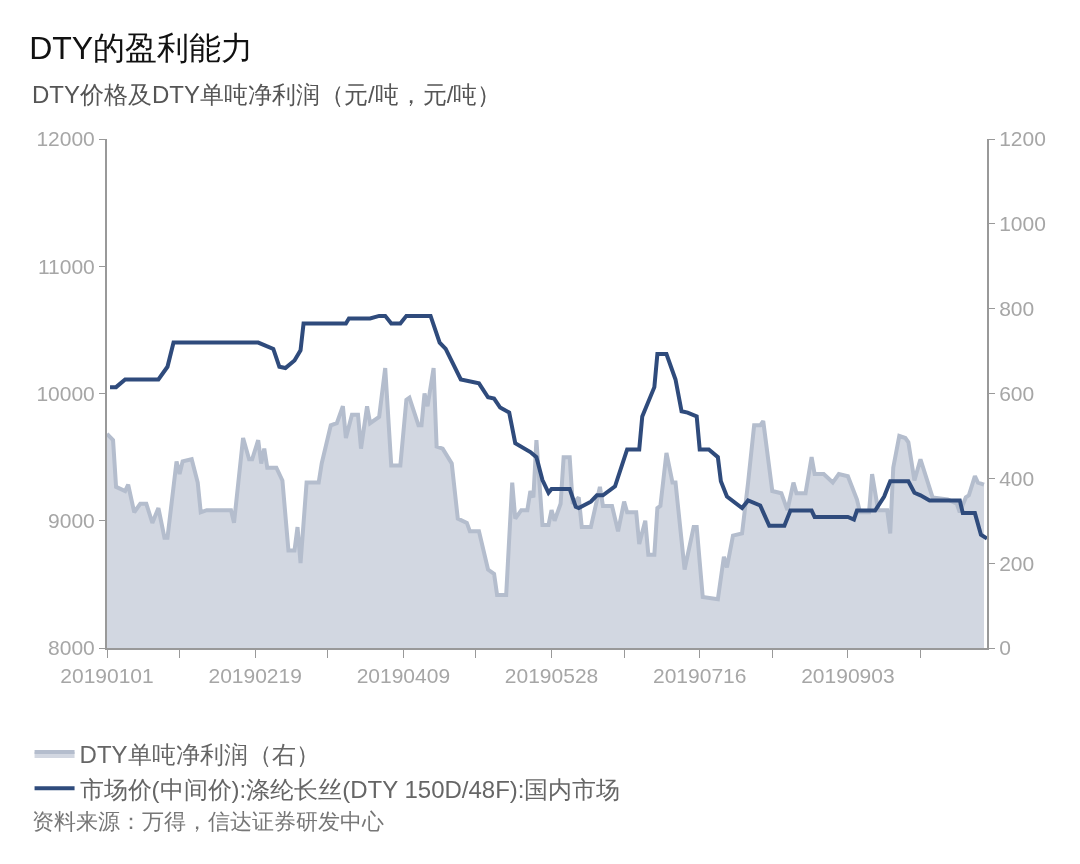 The image size is (1080, 864). What do you see at coordinates (71, 521) in the screenshot?
I see `y-tick-label: 9000` at bounding box center [71, 521].